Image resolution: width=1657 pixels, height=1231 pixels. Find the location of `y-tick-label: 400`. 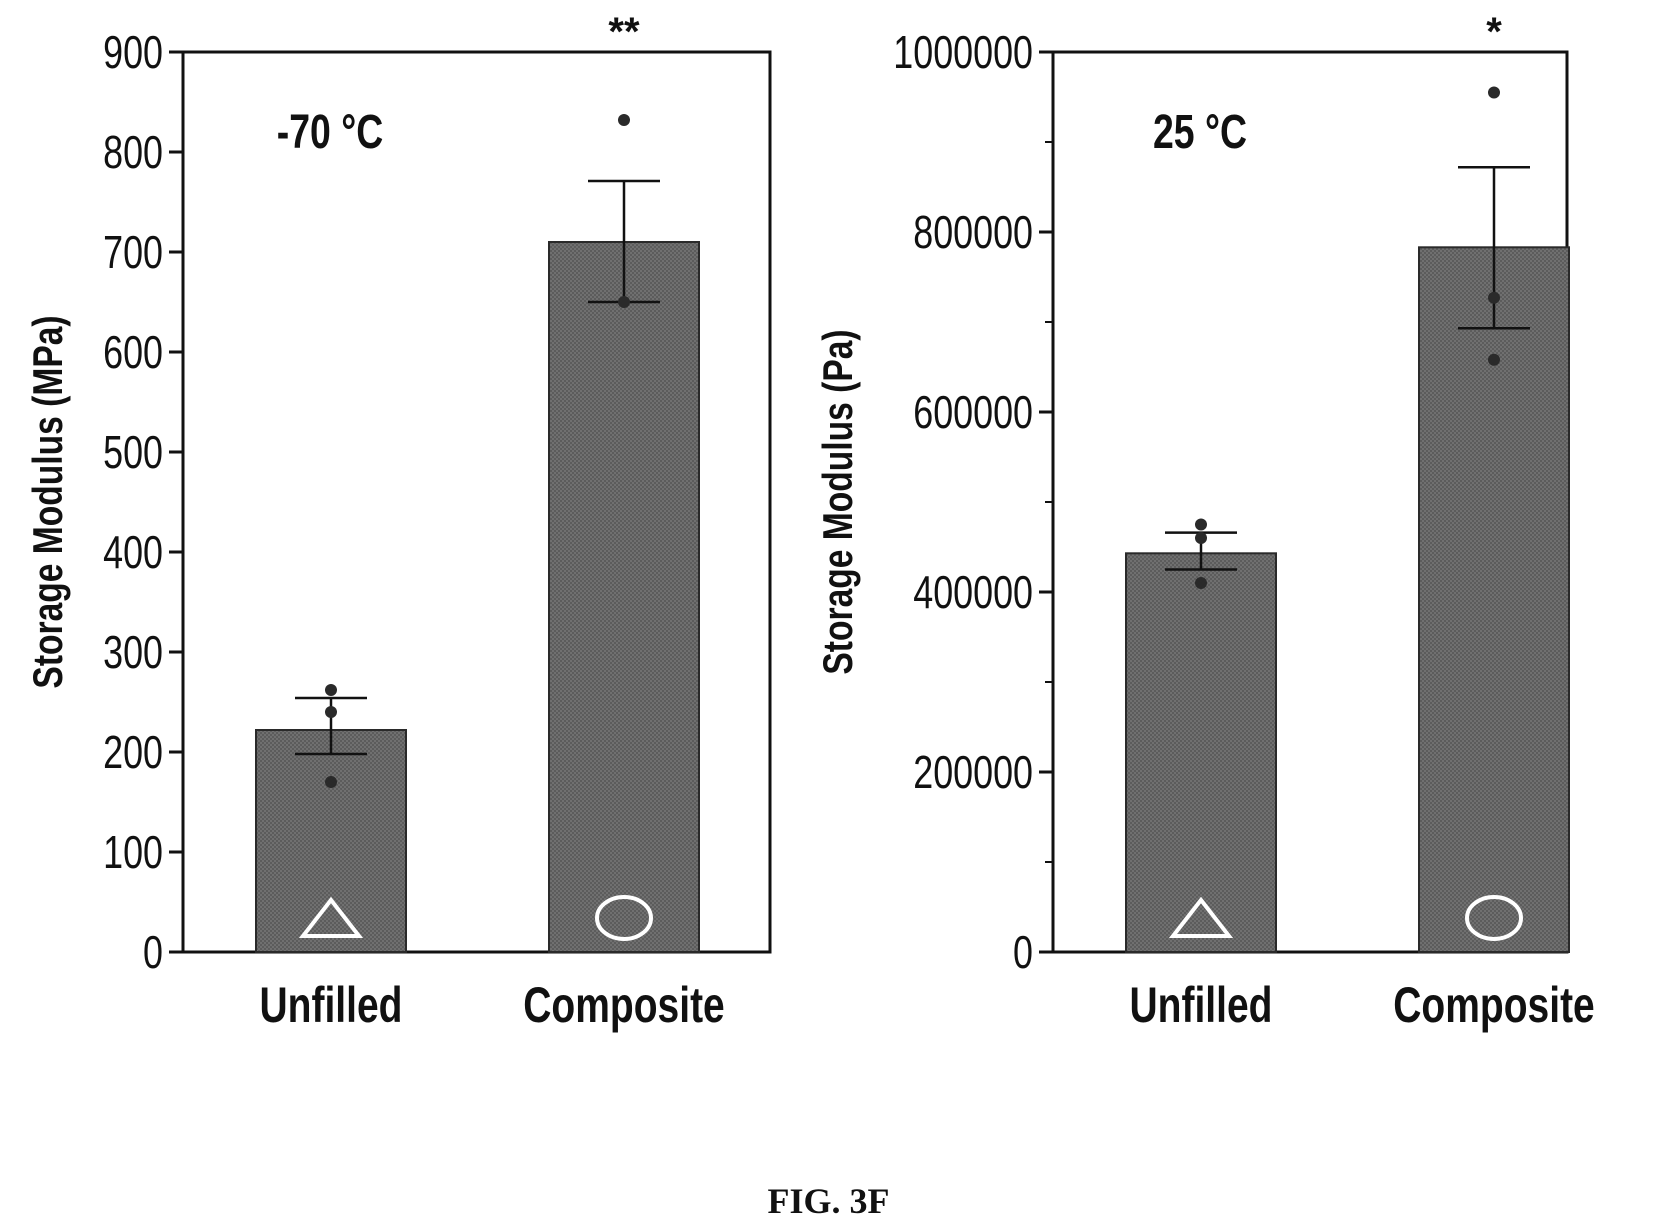

y-tick-label: 400 is located at coordinates (133, 552).